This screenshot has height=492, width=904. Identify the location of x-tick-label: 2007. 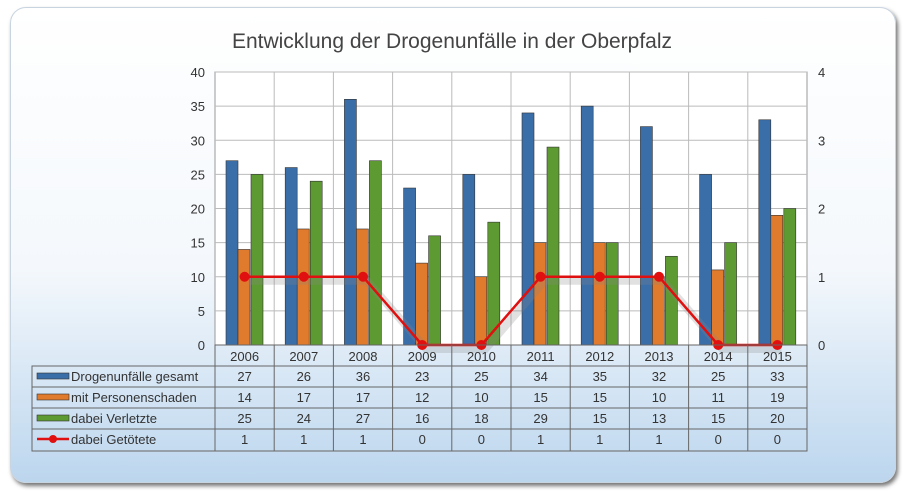
(303, 356).